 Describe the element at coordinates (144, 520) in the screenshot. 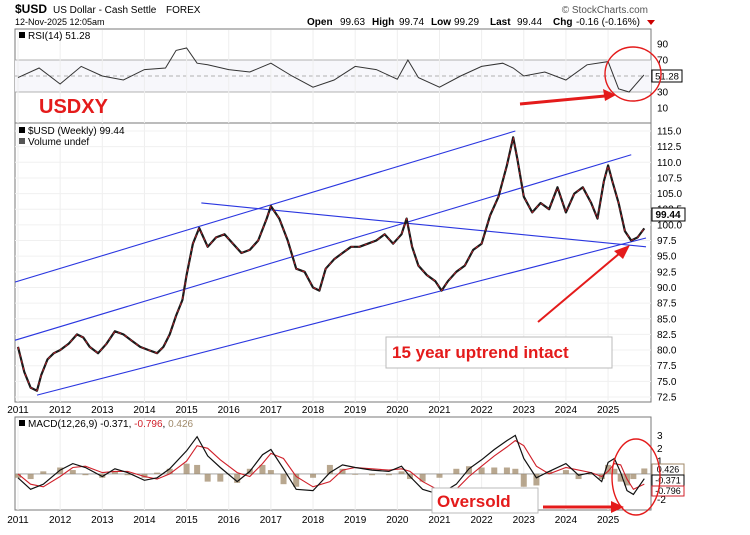

I see `macd-x-tick-label: 2014` at that location.